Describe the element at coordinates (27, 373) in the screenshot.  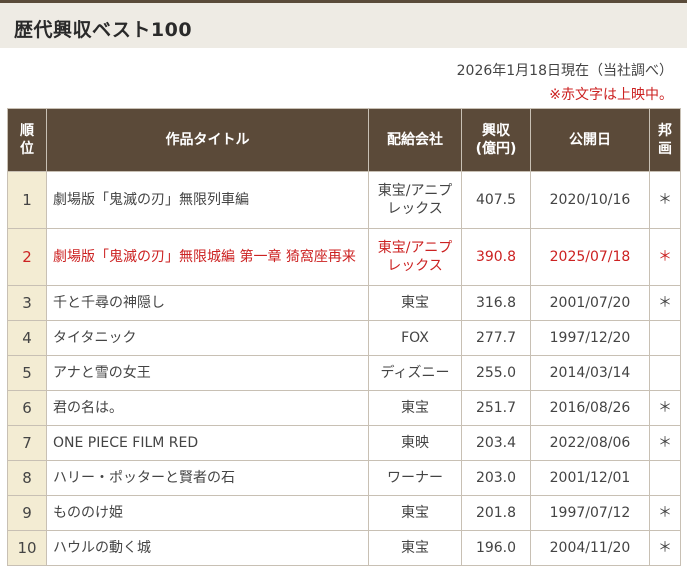
I see `rank-cell: 5` at that location.